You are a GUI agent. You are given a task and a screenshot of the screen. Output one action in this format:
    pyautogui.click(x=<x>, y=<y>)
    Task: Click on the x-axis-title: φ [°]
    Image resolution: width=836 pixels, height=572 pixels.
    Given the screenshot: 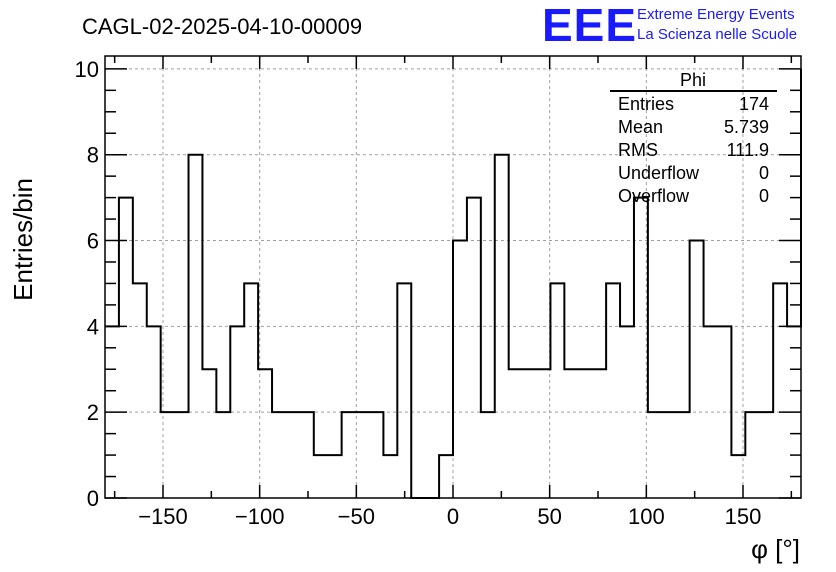 What is the action you would take?
    pyautogui.click(x=775, y=549)
    